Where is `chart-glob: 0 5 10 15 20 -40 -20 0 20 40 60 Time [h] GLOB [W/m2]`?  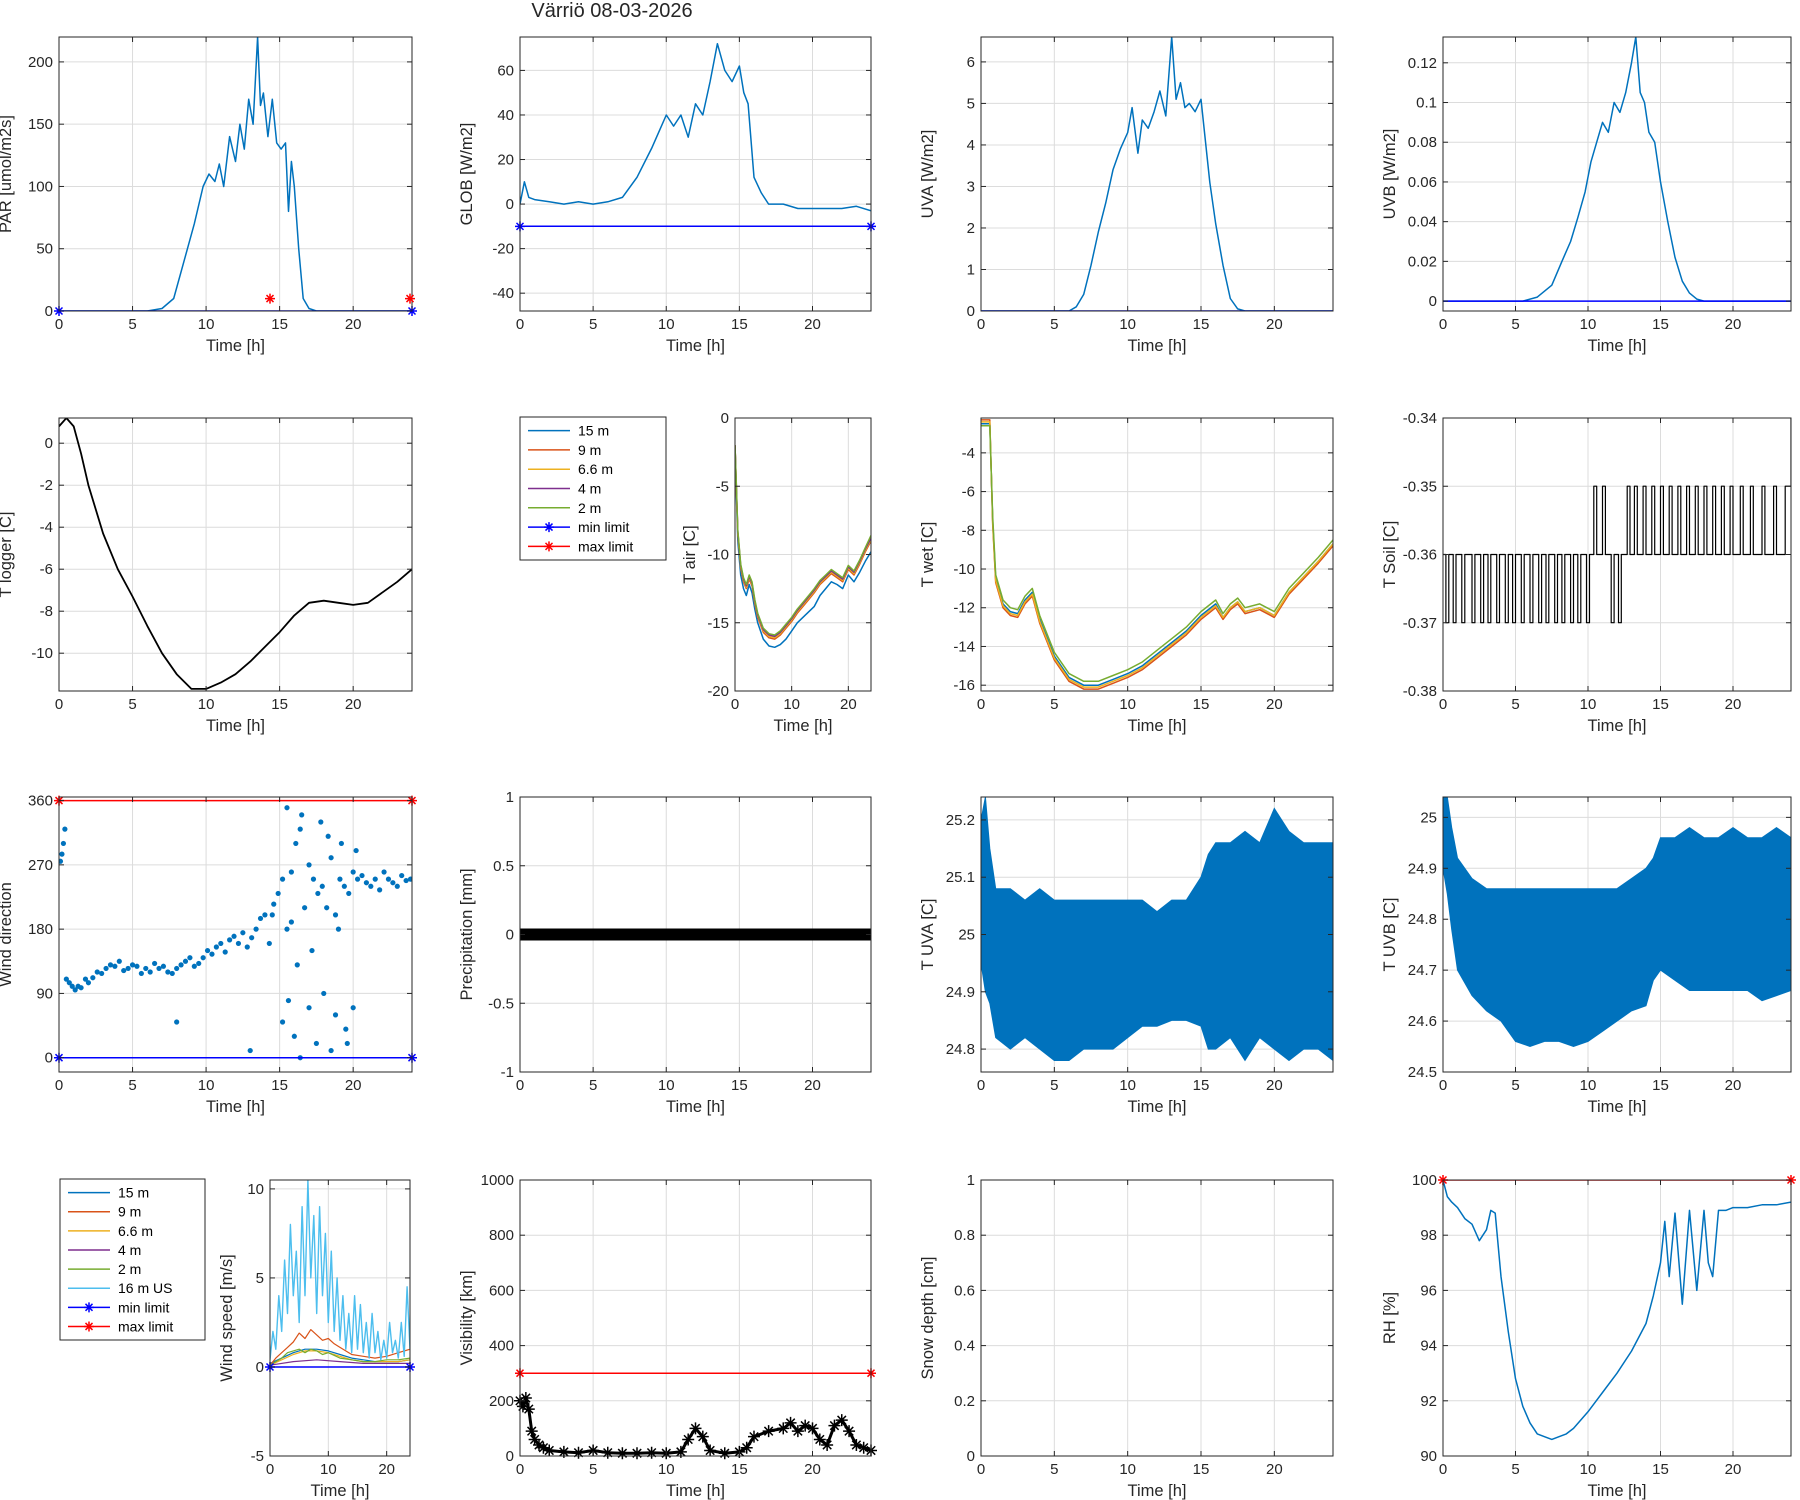 chart-glob: 0 5 10 15 20 -40 -20 0 20 40 60 Time [h] GLOB [W/m2] is located at coordinates (667, 195).